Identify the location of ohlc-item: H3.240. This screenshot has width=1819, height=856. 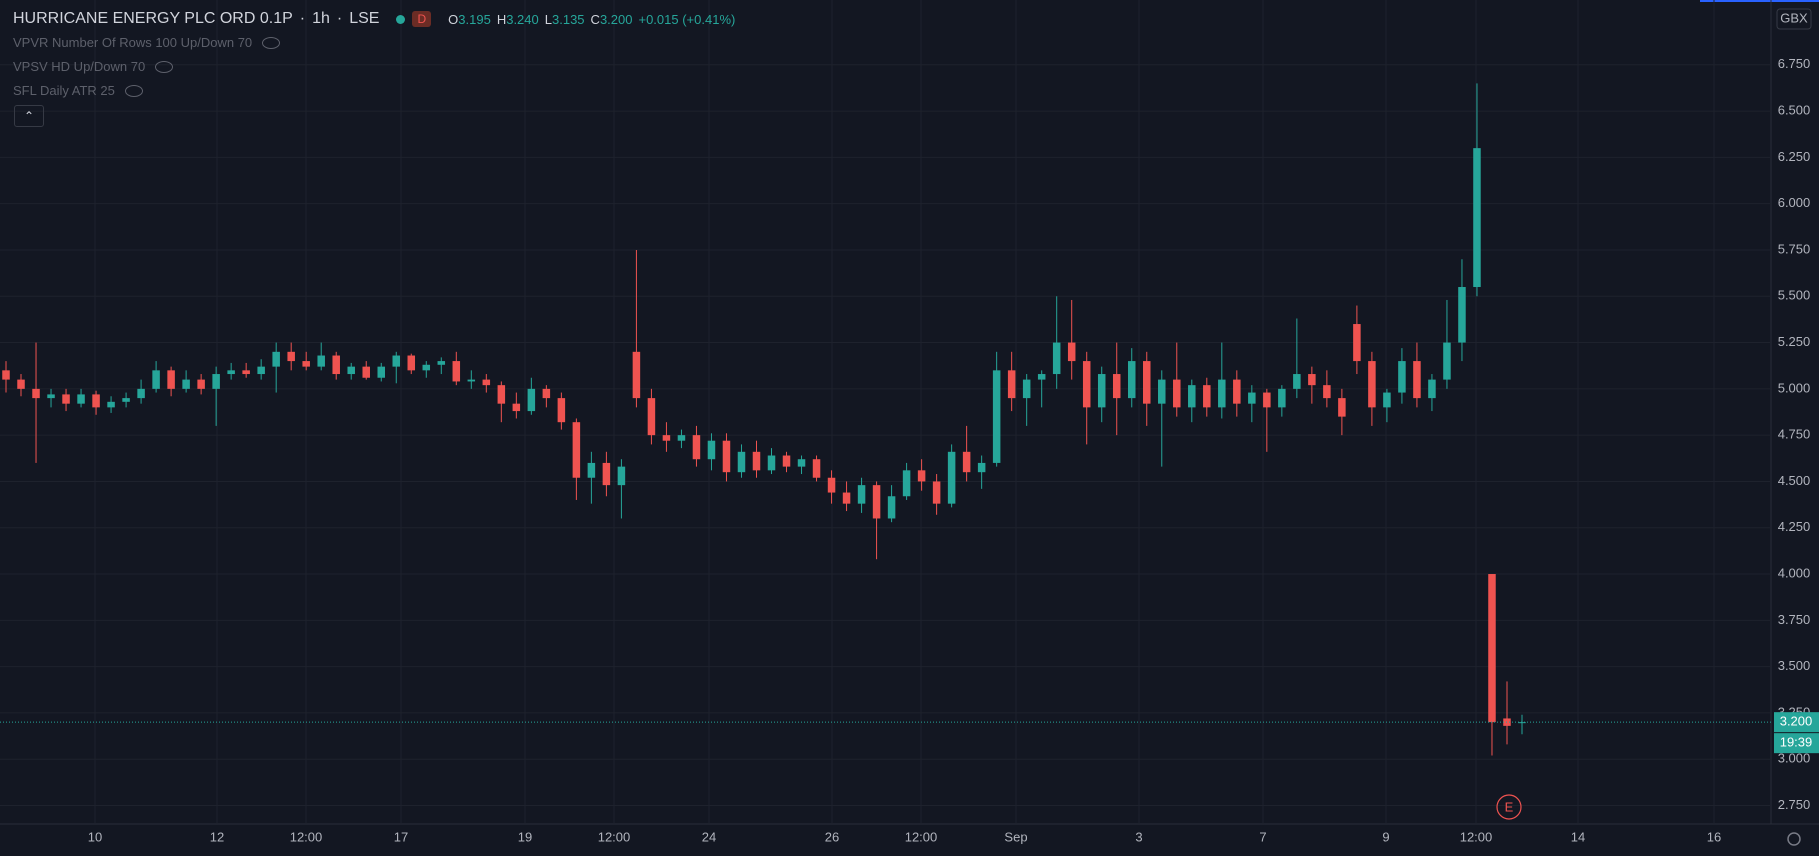
(518, 19).